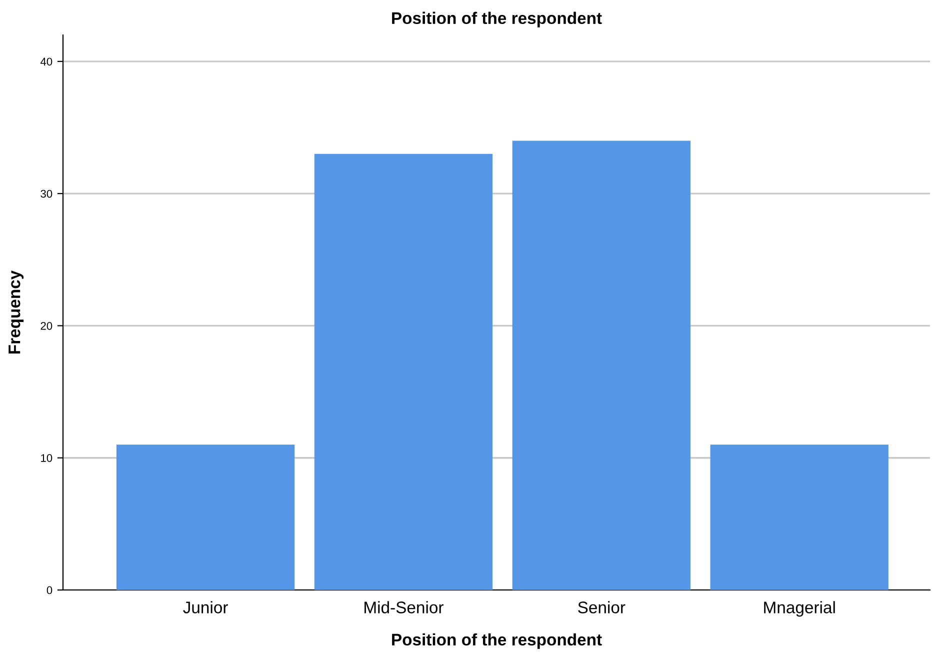 This screenshot has width=933, height=672. Describe the element at coordinates (799, 609) in the screenshot. I see `x-tick-label: Mnagerial` at that location.